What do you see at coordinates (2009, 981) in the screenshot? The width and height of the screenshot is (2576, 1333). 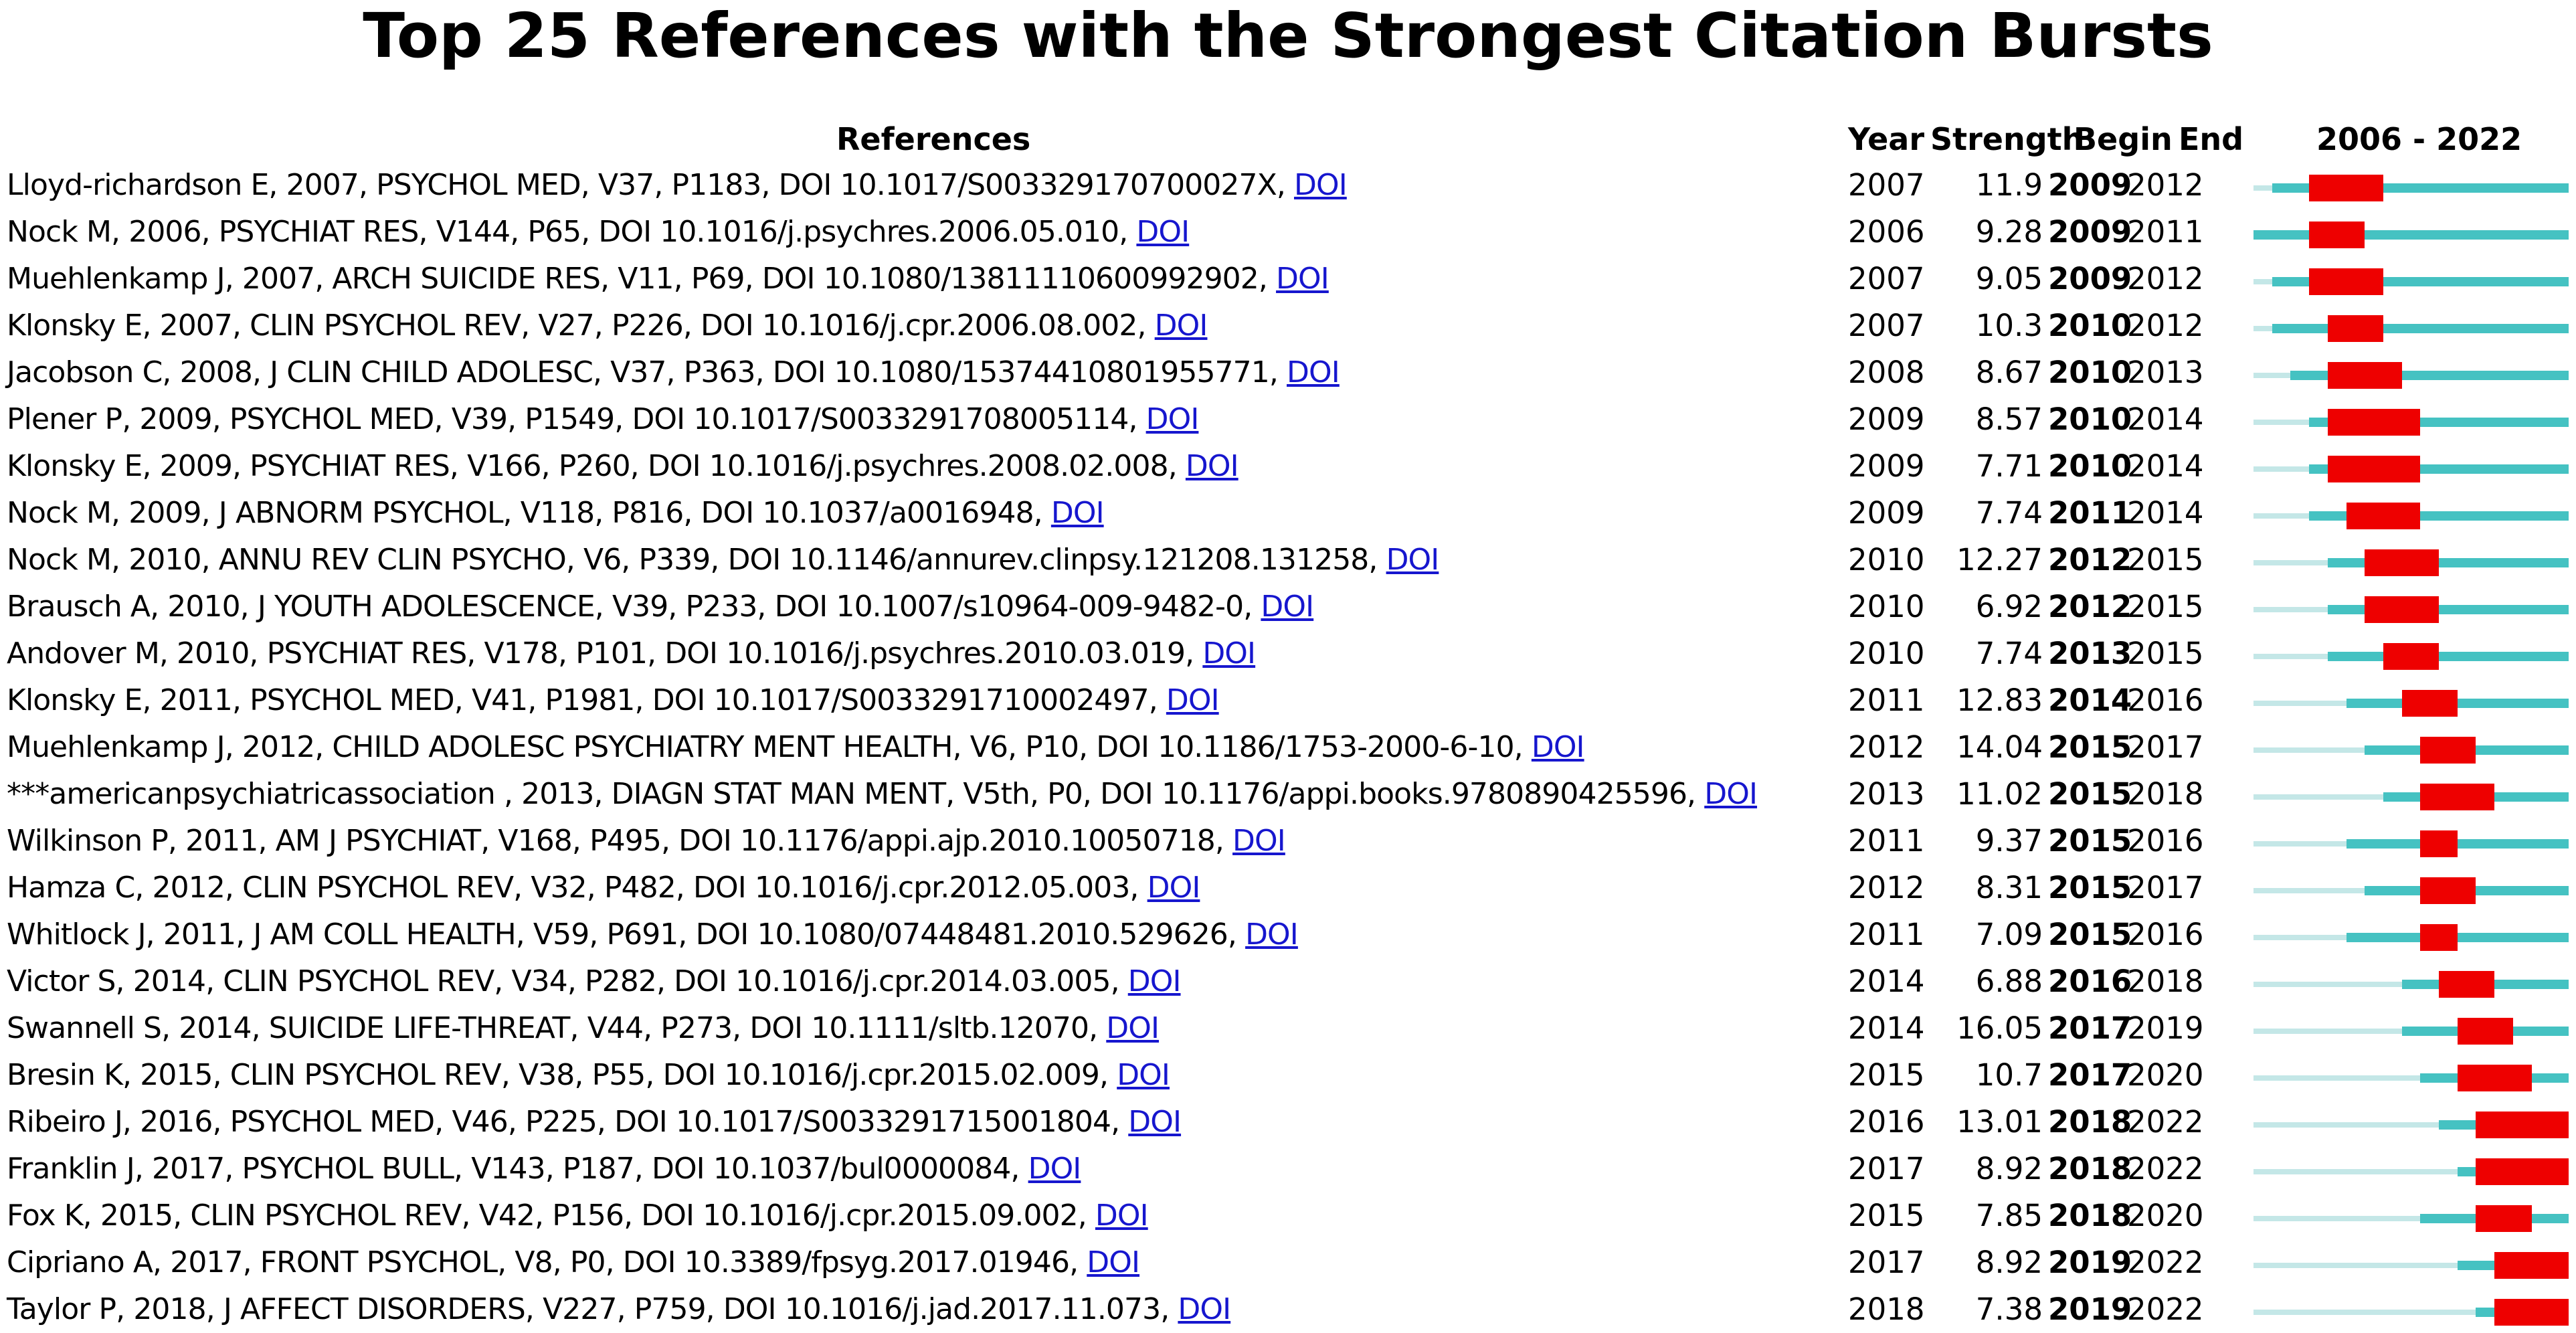 I see `strength-cell: 6.88` at bounding box center [2009, 981].